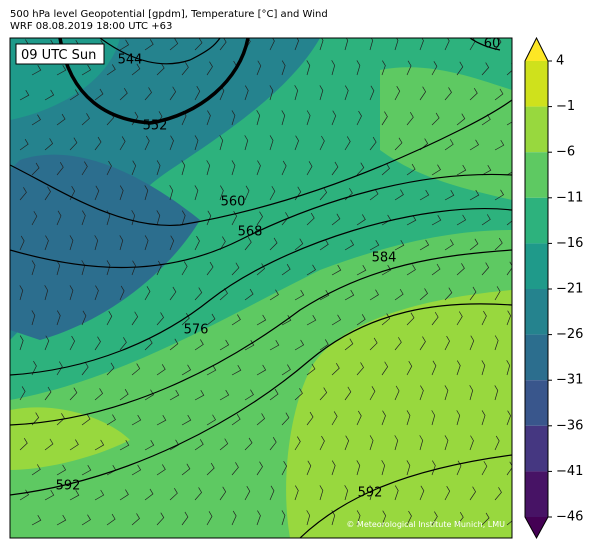 Image resolution: width=599 pixels, height=556 pixels. I want to click on subtitle: WRF 08.08.2019 18:00 UTC +63, so click(91, 26).